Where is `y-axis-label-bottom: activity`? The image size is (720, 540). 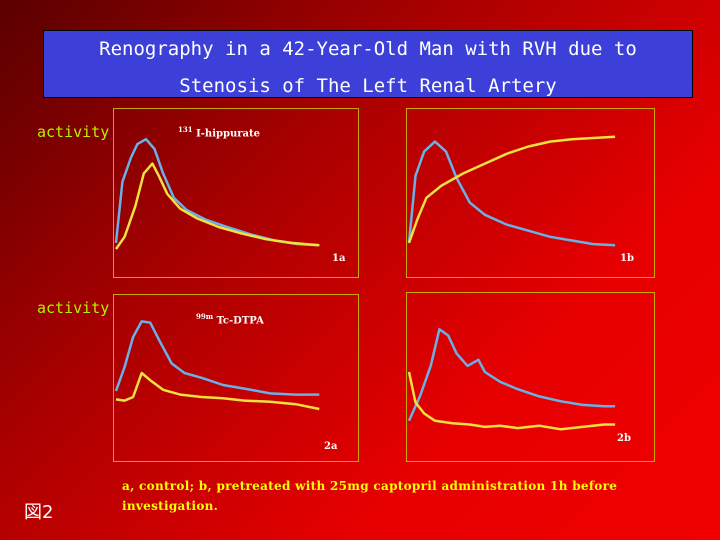
y-axis-label-bottom: activity is located at coordinates (73, 308).